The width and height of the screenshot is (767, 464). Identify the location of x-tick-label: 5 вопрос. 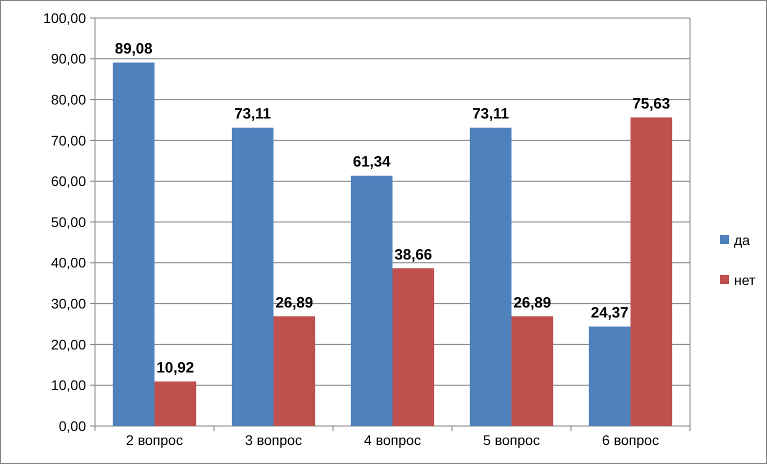
(511, 440).